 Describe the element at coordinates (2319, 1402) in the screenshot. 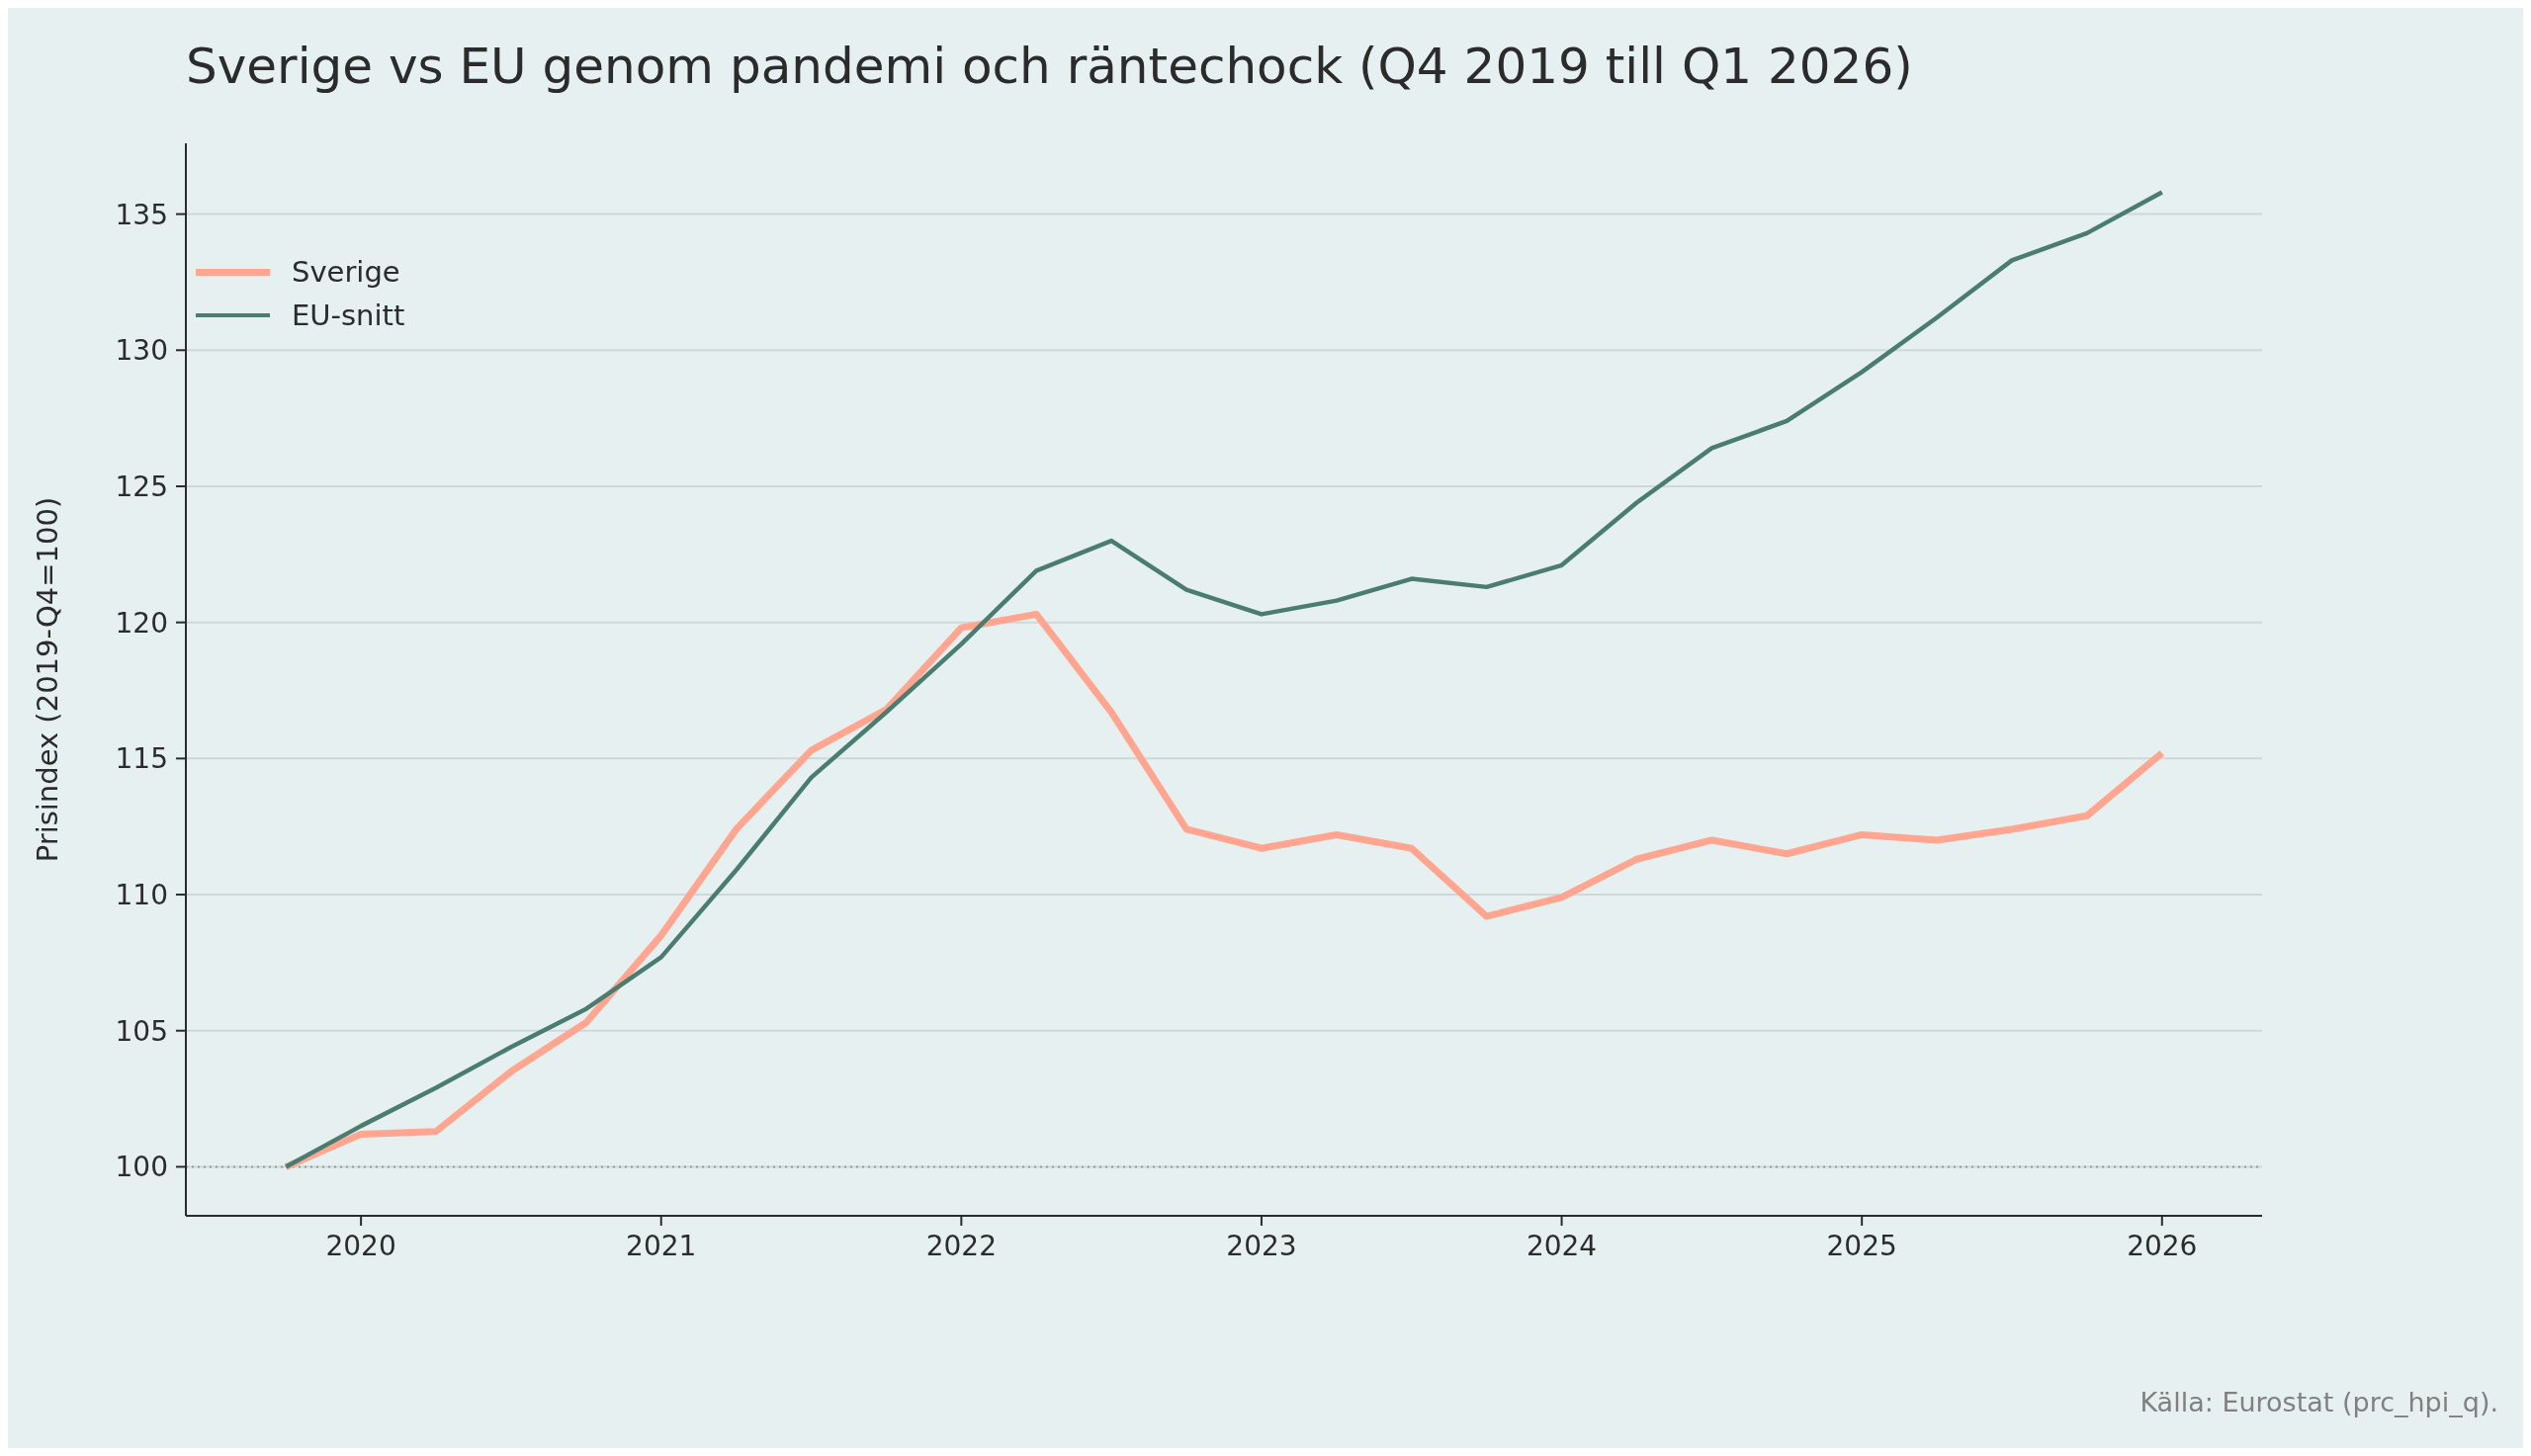

I see `text: Källa: Eurostat (prc_hpi_q).` at that location.